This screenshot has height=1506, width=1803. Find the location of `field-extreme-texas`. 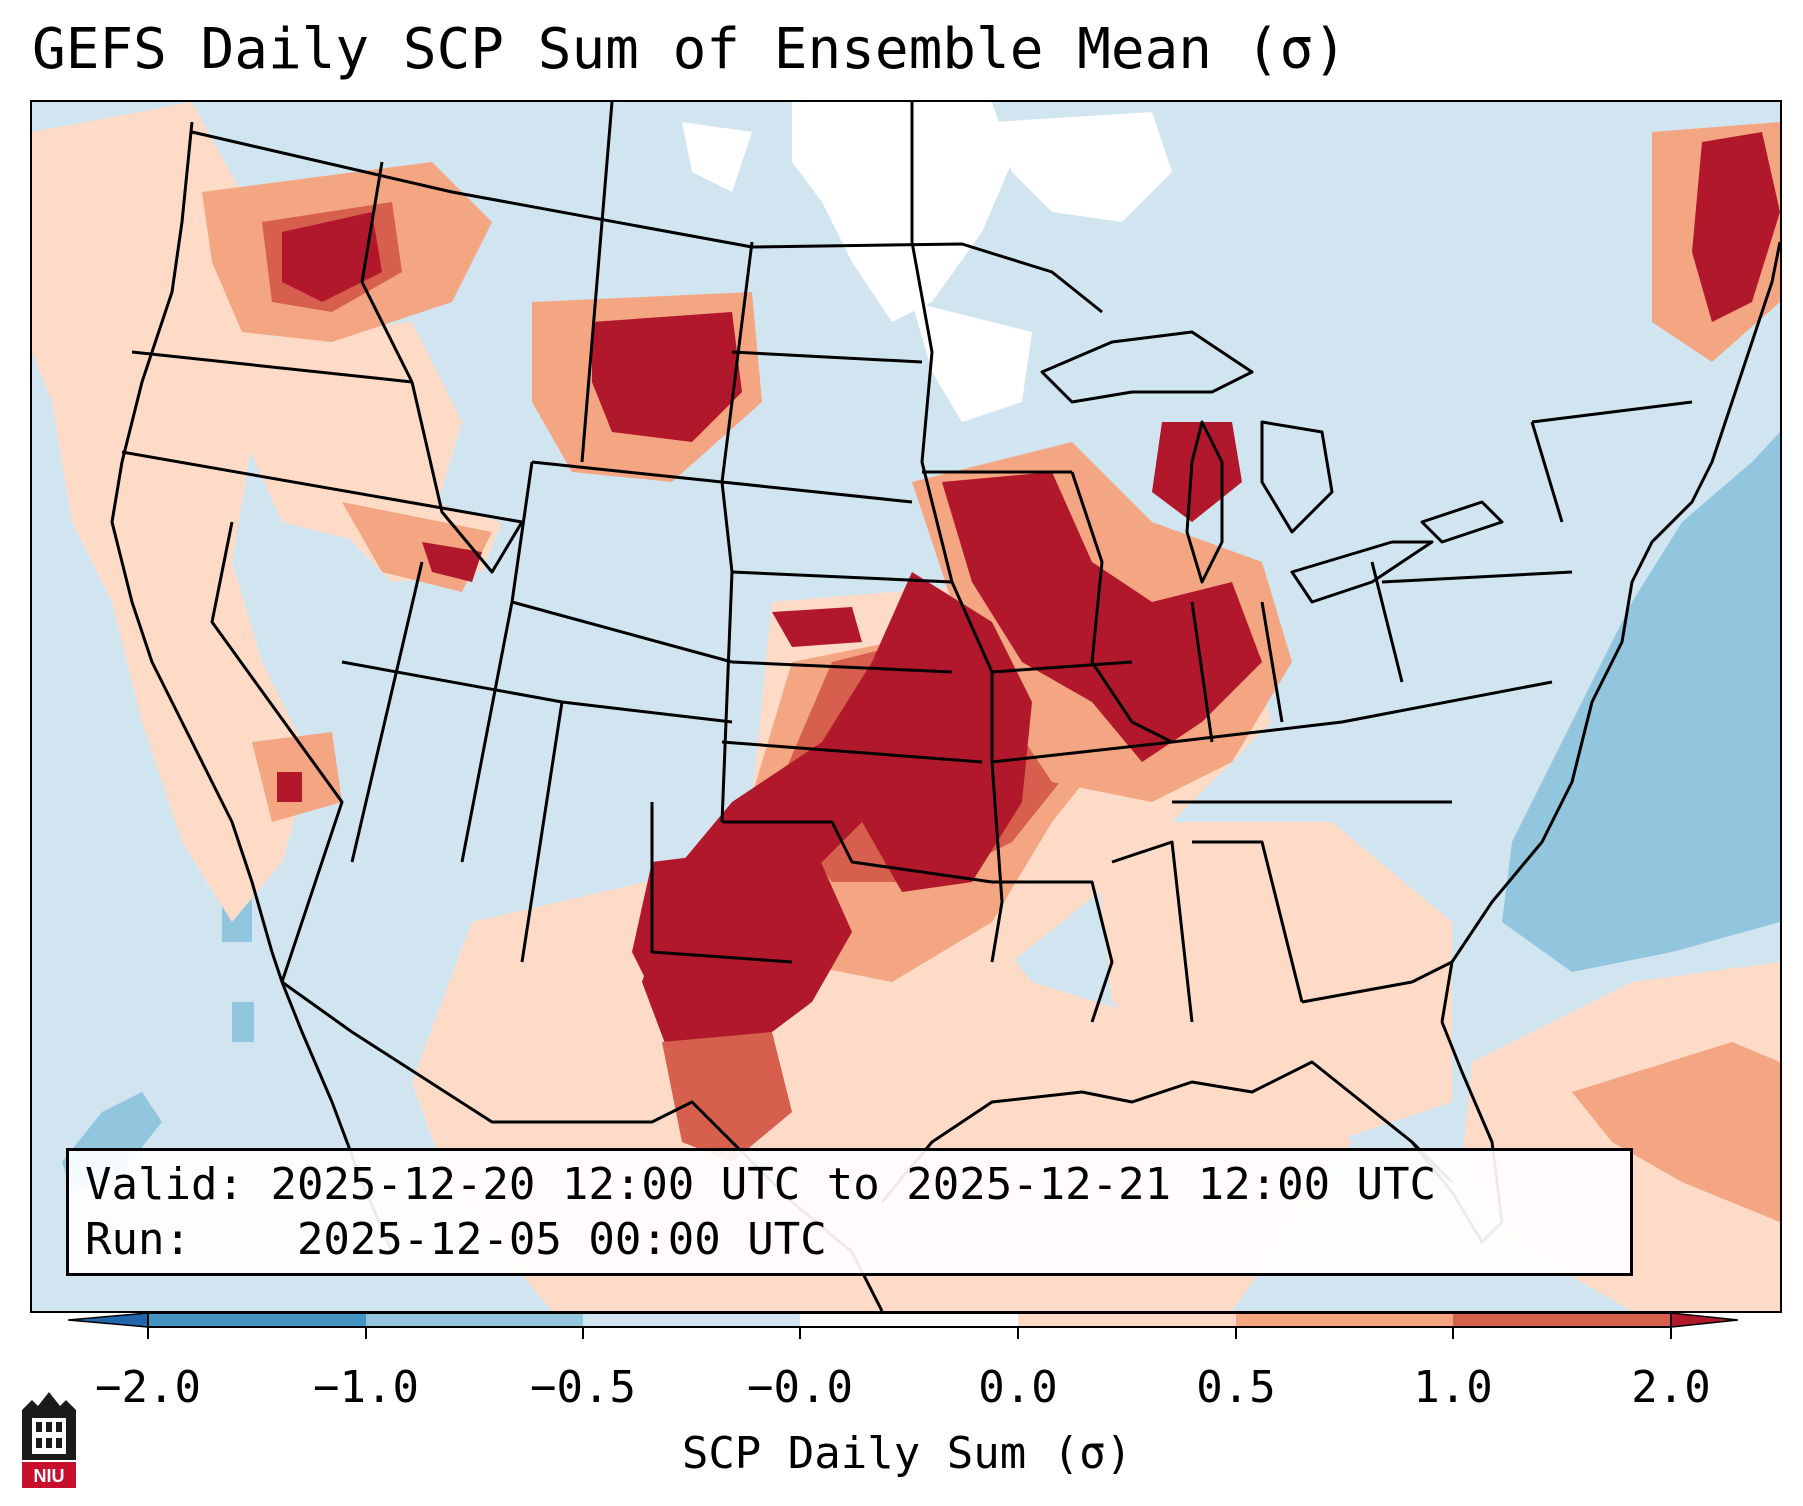

field-extreme-texas is located at coordinates (742, 952).